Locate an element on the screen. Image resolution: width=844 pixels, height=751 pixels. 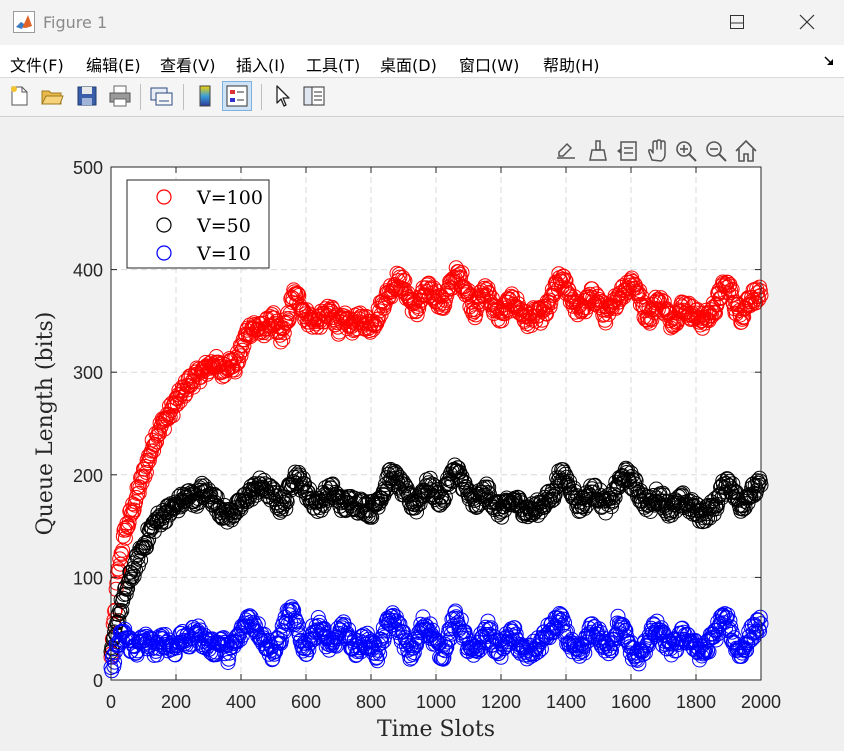
minimize-button is located at coordinates (737, 22).